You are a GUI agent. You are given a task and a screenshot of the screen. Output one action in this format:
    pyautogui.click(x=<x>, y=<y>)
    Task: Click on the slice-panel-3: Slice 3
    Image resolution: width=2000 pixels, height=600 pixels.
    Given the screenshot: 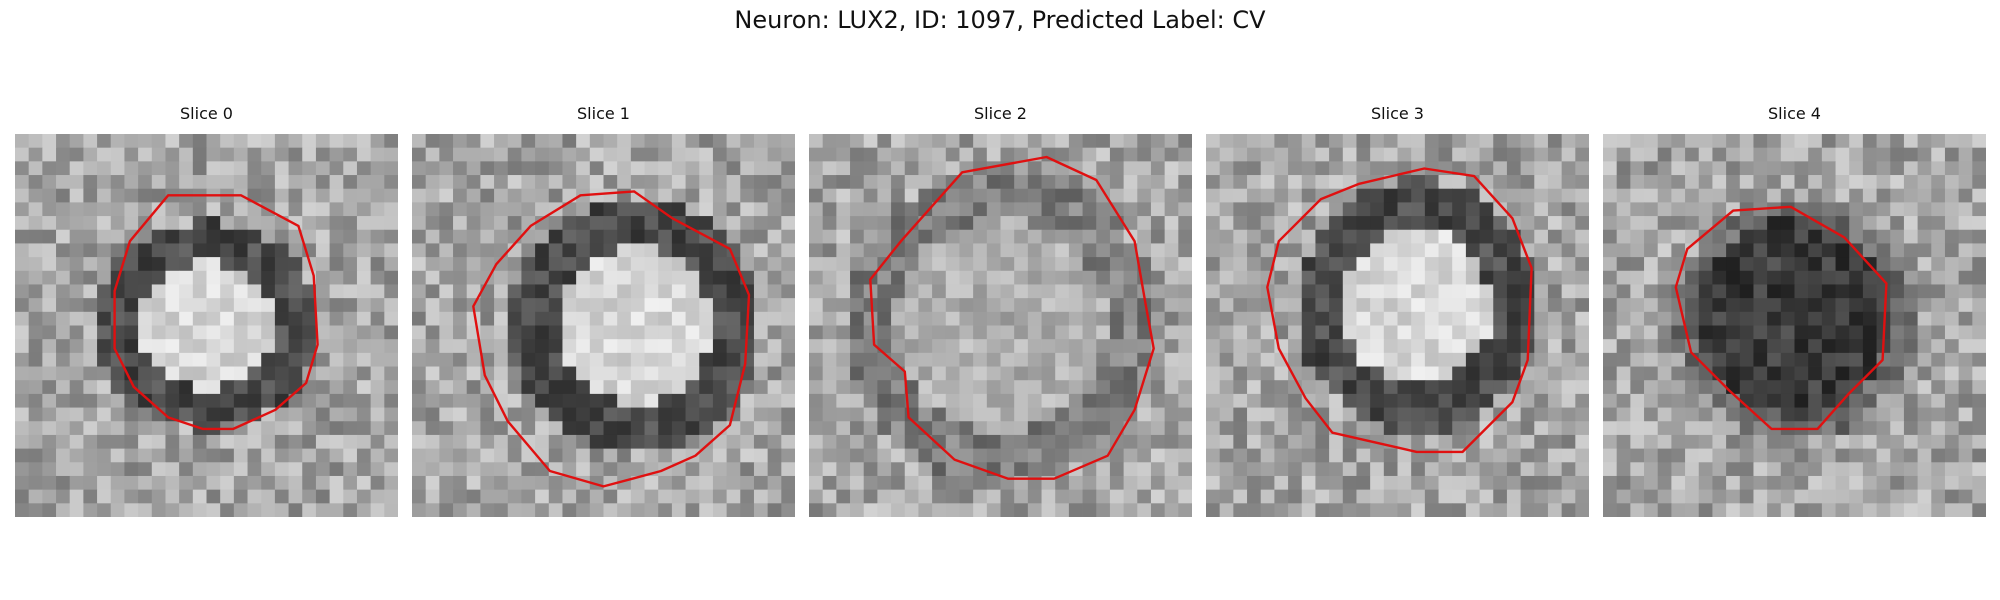 What is the action you would take?
    pyautogui.click(x=1397, y=310)
    